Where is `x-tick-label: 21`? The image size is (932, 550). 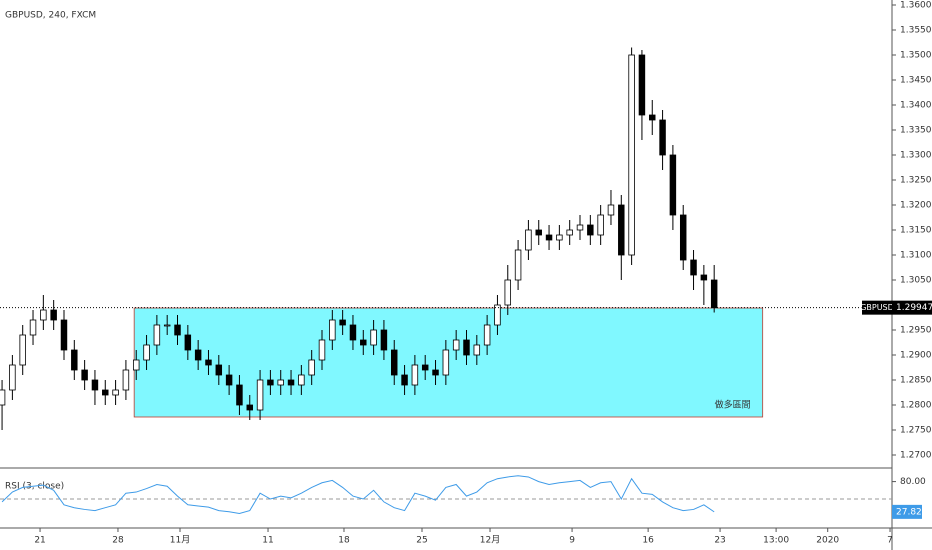 x-tick-label: 21 is located at coordinates (39, 541).